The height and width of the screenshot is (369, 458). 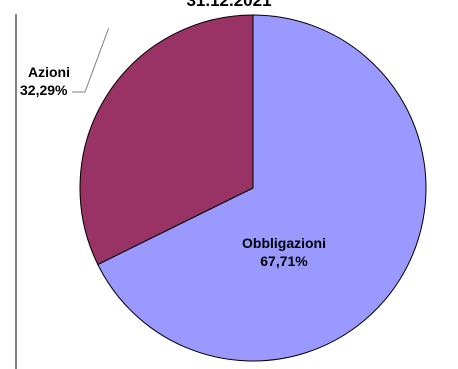 What do you see at coordinates (284, 261) in the screenshot?
I see `obbligazioni-percent-label: 67,71%` at bounding box center [284, 261].